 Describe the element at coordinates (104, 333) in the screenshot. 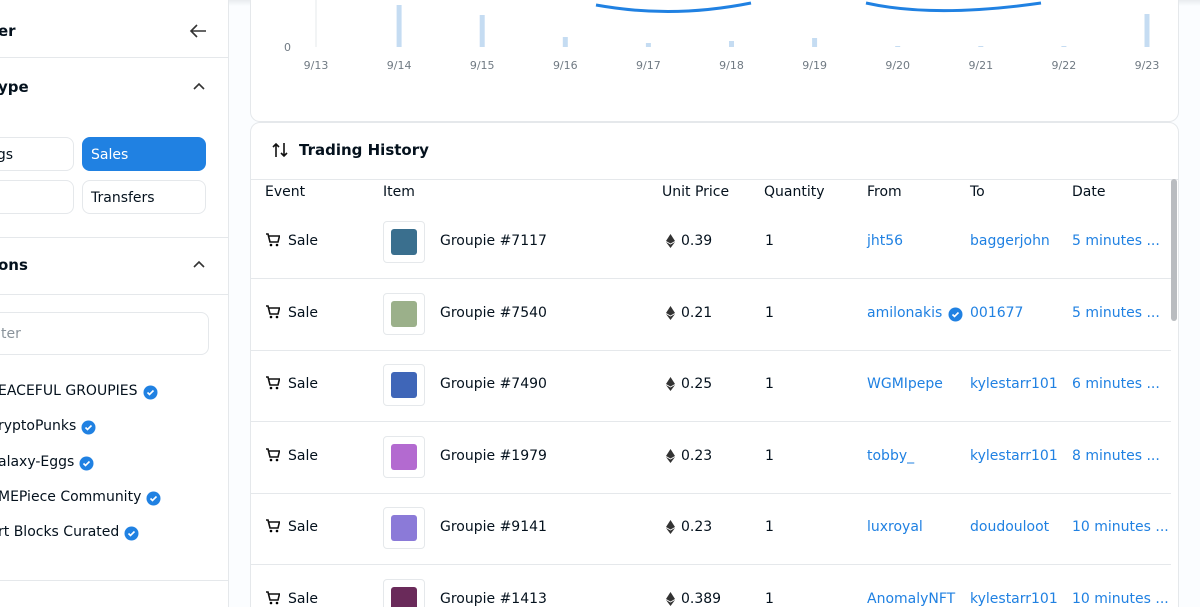

I see `search-input: ter` at that location.